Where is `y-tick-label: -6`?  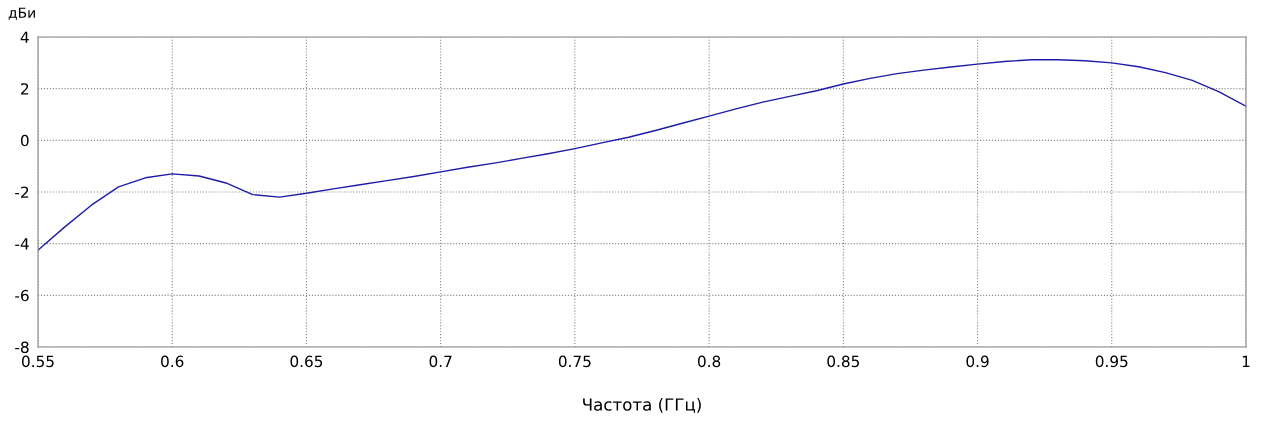 y-tick-label: -6 is located at coordinates (22, 295).